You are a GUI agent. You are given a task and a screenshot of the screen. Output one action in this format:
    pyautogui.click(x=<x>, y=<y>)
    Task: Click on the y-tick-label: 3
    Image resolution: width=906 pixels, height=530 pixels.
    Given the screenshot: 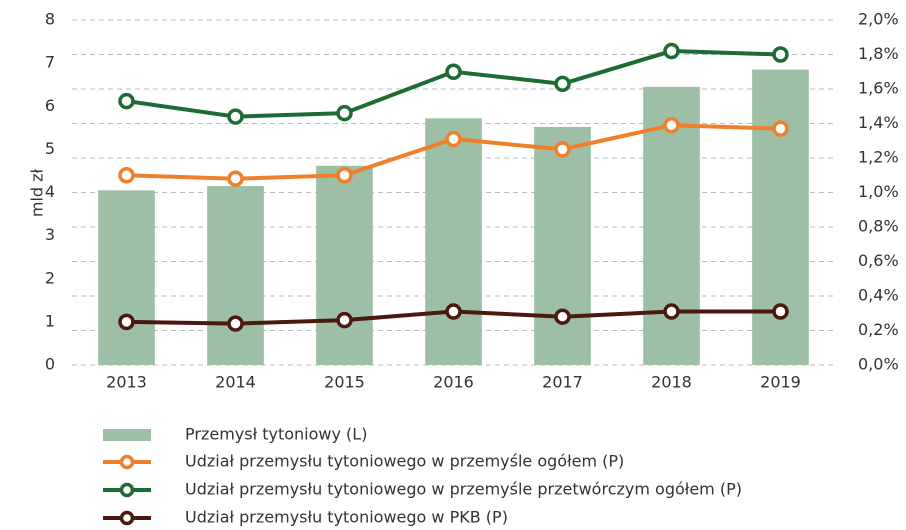 What is the action you would take?
    pyautogui.click(x=50, y=234)
    